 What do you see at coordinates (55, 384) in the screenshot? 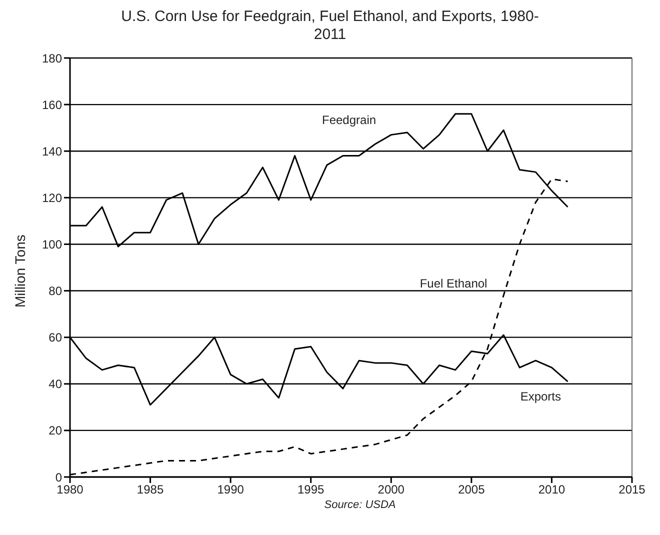
I see `y-tick-label: 40` at bounding box center [55, 384].